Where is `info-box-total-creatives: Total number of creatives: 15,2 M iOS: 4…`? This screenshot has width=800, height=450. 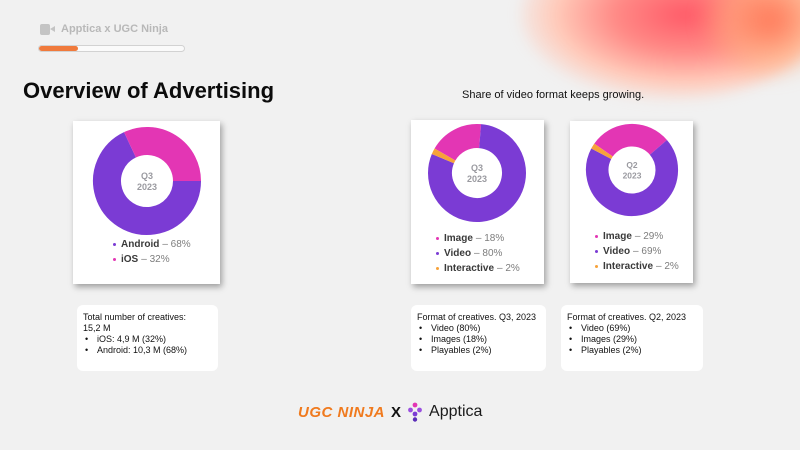 info-box-total-creatives: Total number of creatives: 15,2 M iOS: 4… is located at coordinates (147, 338).